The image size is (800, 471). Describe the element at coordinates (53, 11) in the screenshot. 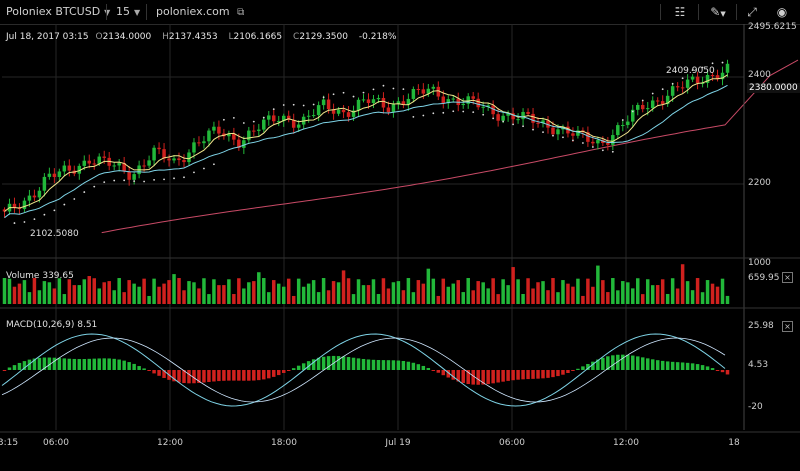

I see `symbol-label: Poloniex BTCUSD` at that location.